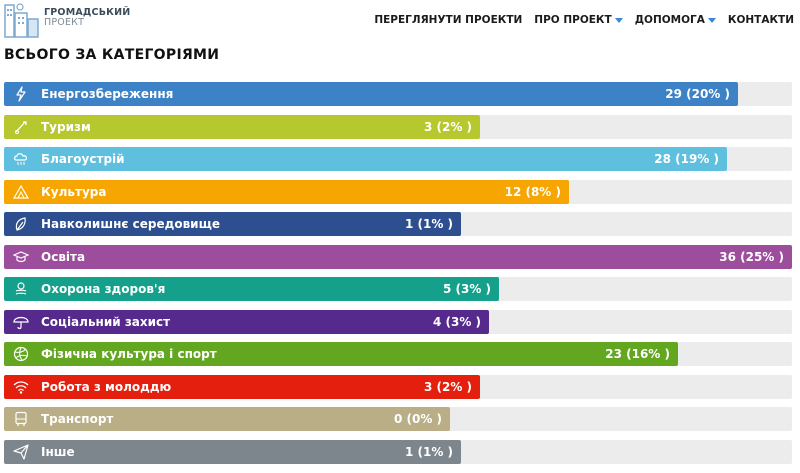 The width and height of the screenshot is (800, 473). Describe the element at coordinates (751, 256) in the screenshot. I see `category-count: 36 (25% )` at that location.